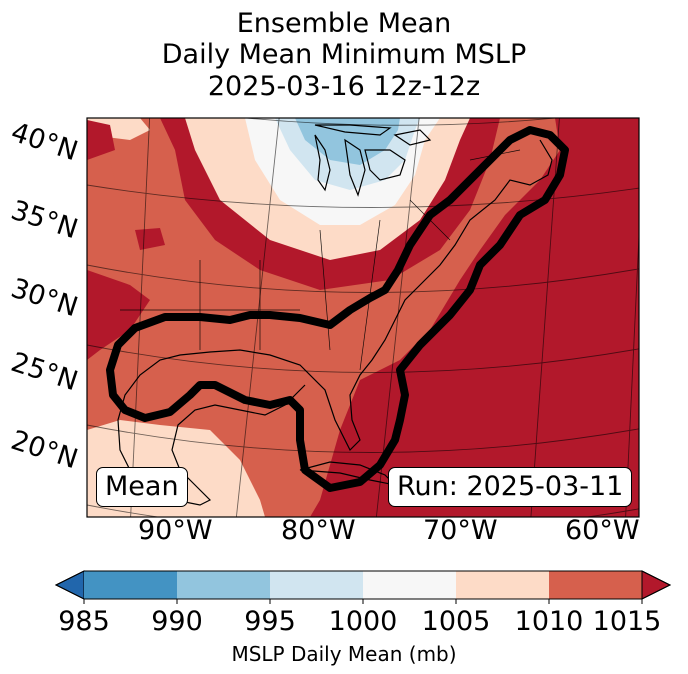 Image resolution: width=688 pixels, height=674 pixels. What do you see at coordinates (270, 621) in the screenshot?
I see `colorbar-tick-995: 995` at bounding box center [270, 621].